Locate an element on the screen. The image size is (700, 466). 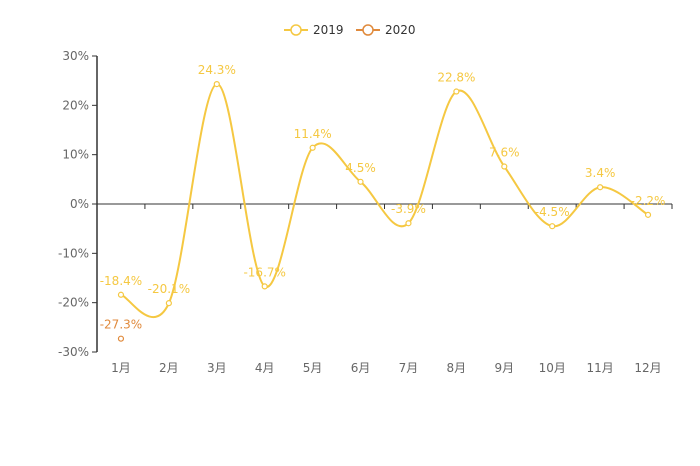
y-tick-label: 30% is located at coordinates (75, 56).